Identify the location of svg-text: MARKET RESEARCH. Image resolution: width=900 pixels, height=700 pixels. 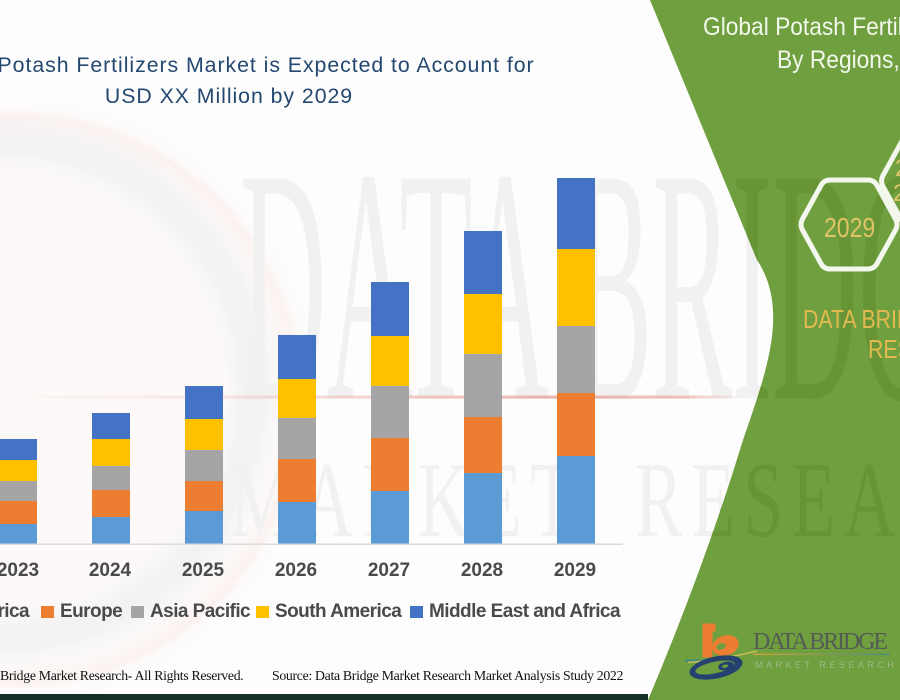
(826, 665).